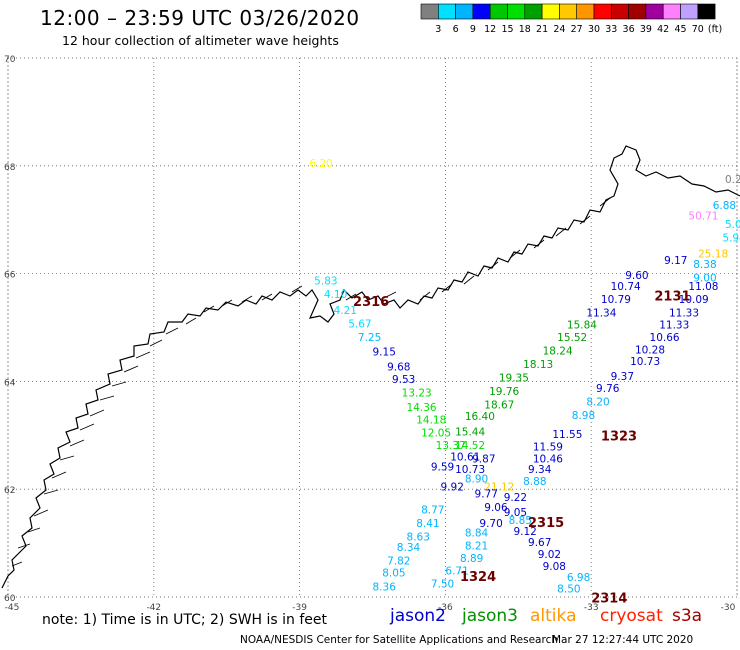 This screenshot has height=650, width=740. Describe the element at coordinates (713, 254) in the screenshot. I see `swh-value: 25.18` at that location.